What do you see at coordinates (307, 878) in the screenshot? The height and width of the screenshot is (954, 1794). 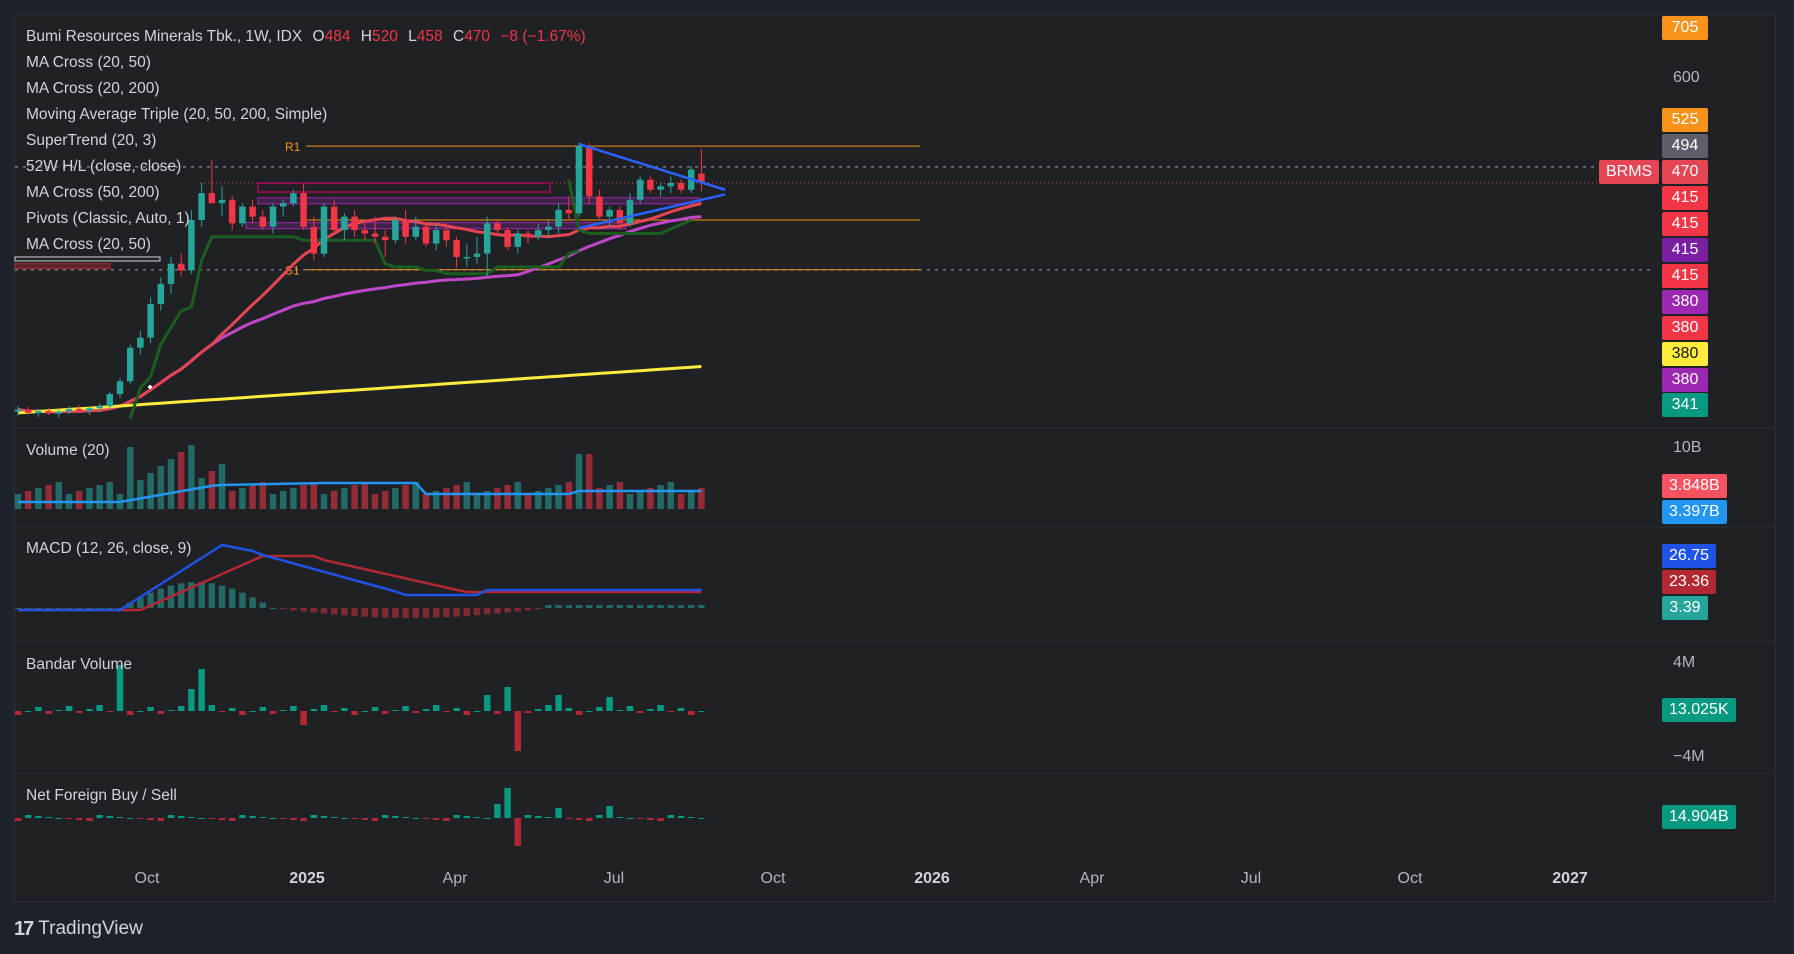 I see `time-axis-label: 2025` at bounding box center [307, 878].